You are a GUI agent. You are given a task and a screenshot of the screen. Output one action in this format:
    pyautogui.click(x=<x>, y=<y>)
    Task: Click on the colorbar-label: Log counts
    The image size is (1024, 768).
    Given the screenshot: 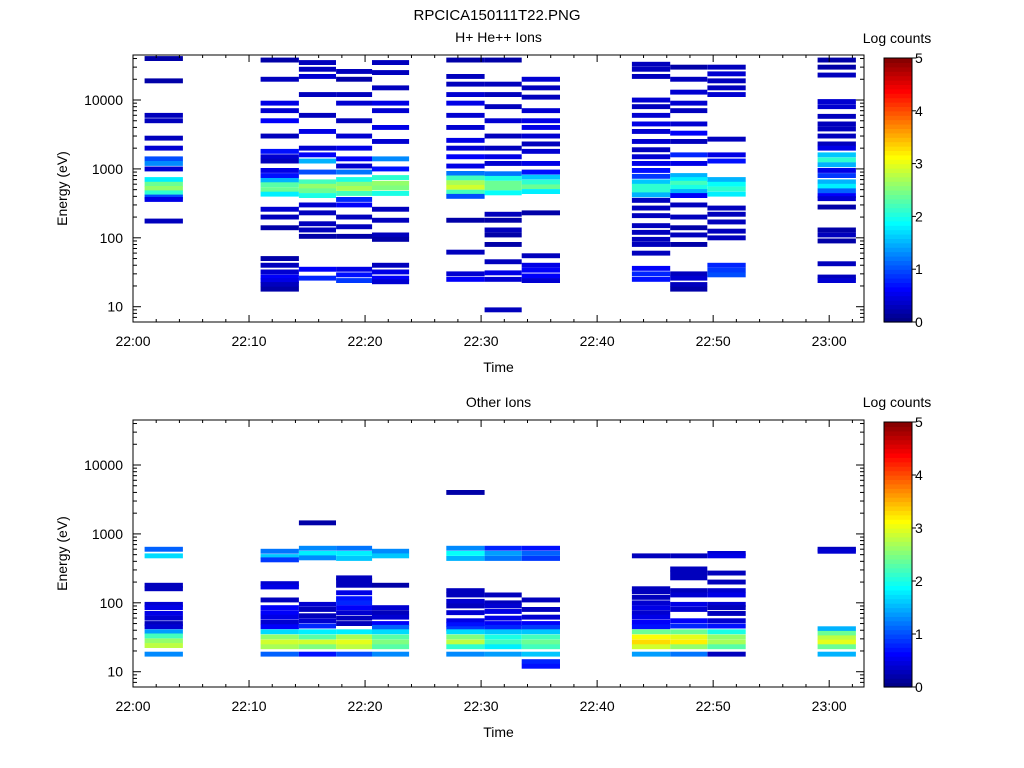 What is the action you would take?
    pyautogui.click(x=897, y=38)
    